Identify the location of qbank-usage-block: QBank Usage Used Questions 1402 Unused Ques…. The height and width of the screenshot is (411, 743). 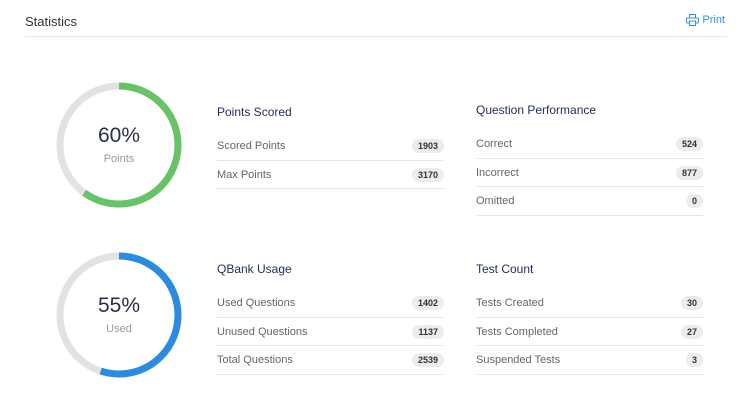
(330, 318).